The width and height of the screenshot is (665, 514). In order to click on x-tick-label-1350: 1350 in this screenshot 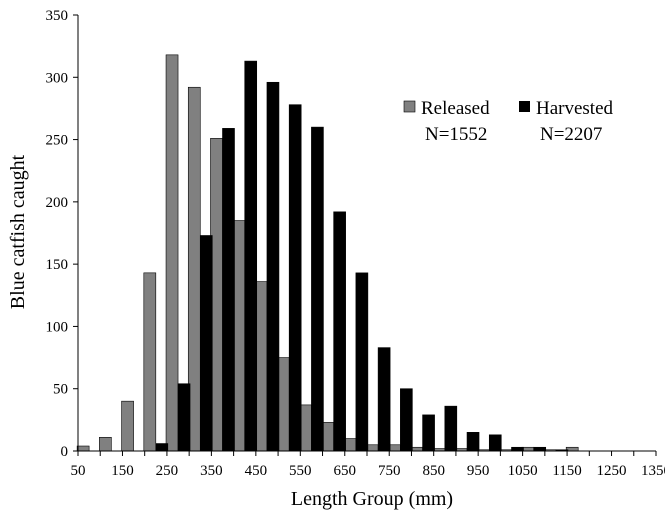, I will do `click(653, 471)`.